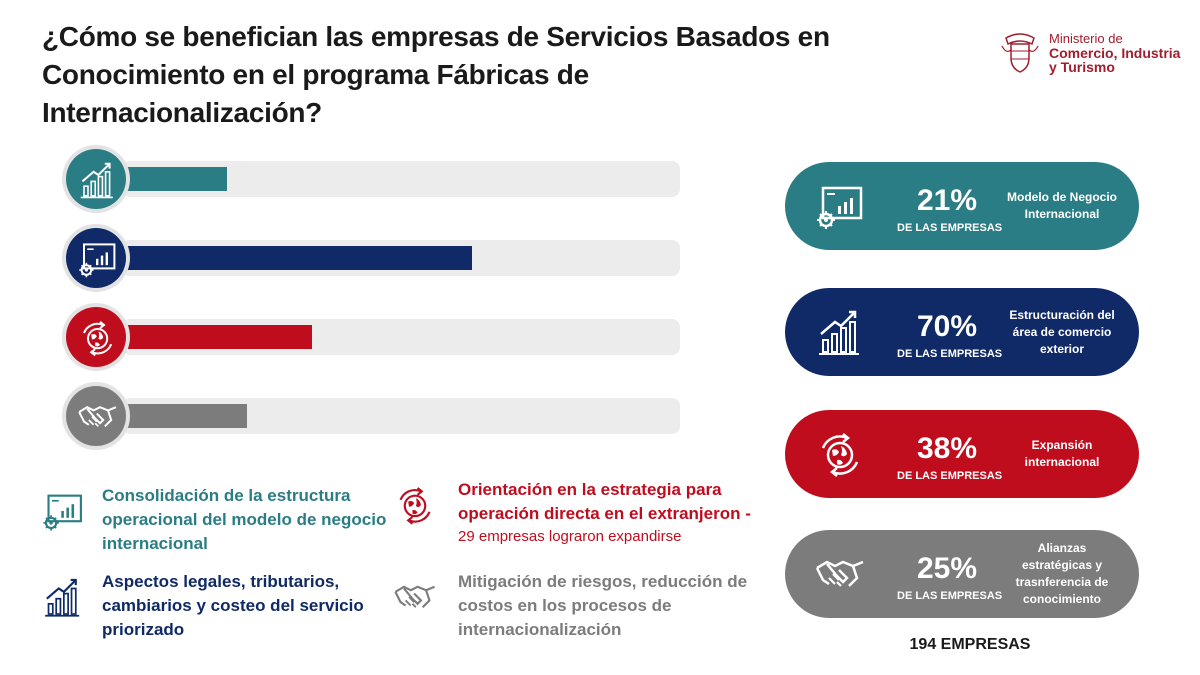 This screenshot has height=675, width=1200. Describe the element at coordinates (1062, 453) in the screenshot. I see `stat-label: Expansión internacional` at that location.